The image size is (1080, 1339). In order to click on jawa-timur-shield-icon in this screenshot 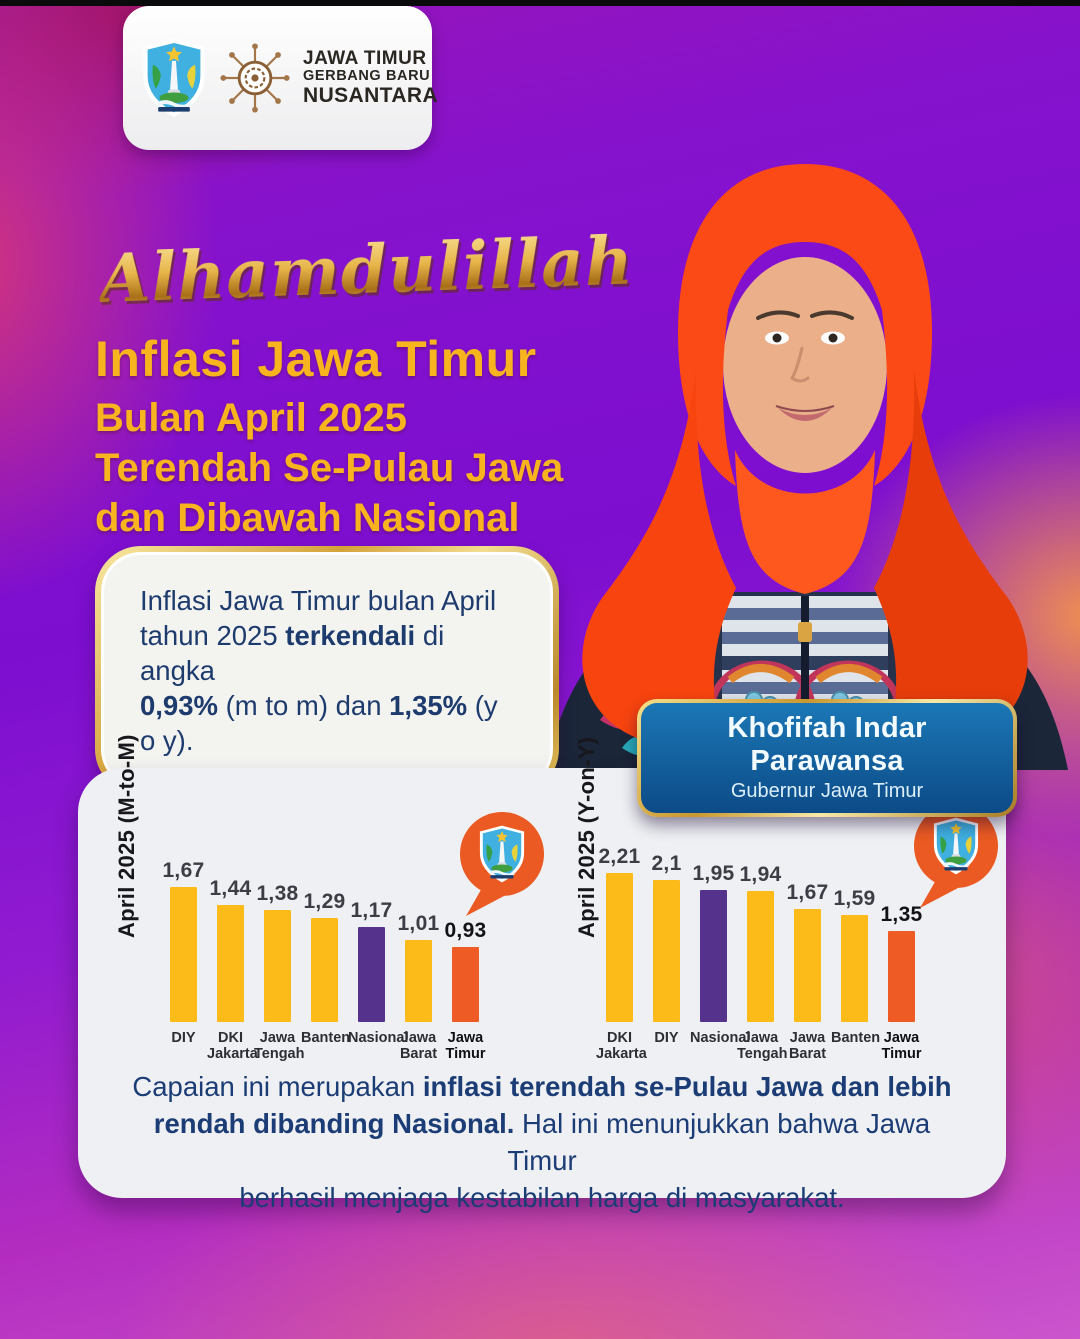, I will do `click(174, 78)`.